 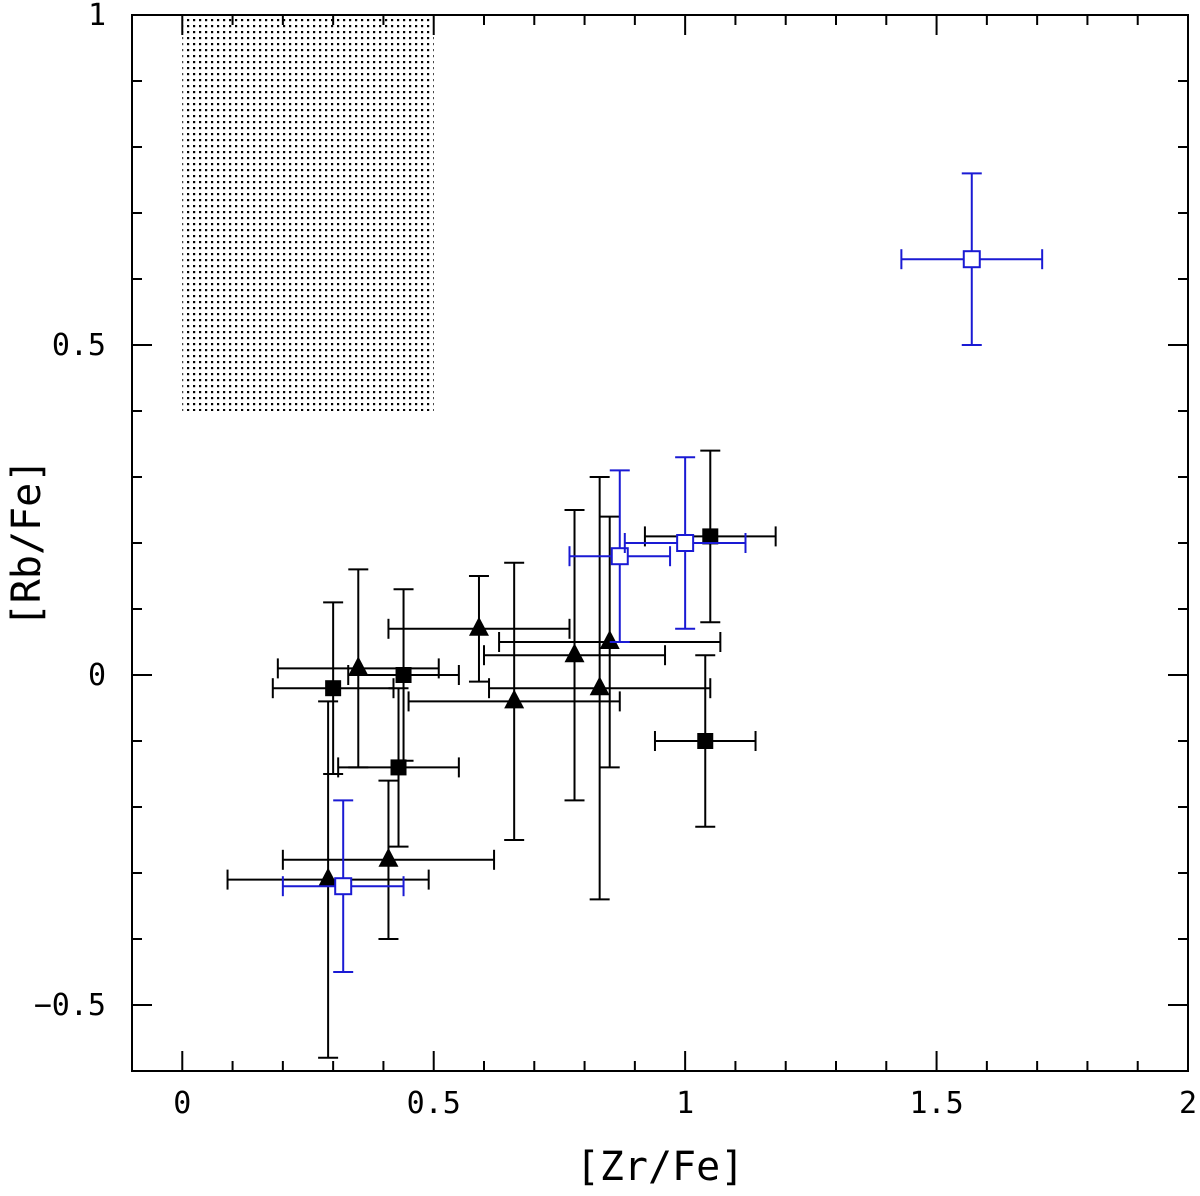 What do you see at coordinates (79, 345) in the screenshot?
I see `y-tick-label: 0.5` at bounding box center [79, 345].